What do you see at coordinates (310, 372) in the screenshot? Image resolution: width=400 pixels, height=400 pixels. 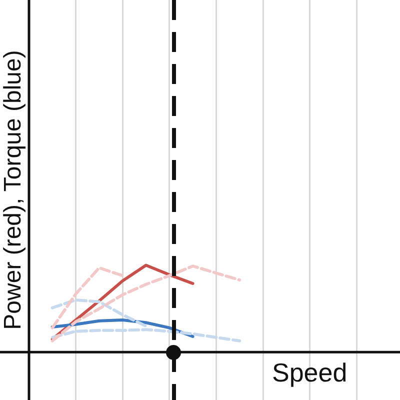 I see `x-axis-title: Speed` at bounding box center [310, 372].